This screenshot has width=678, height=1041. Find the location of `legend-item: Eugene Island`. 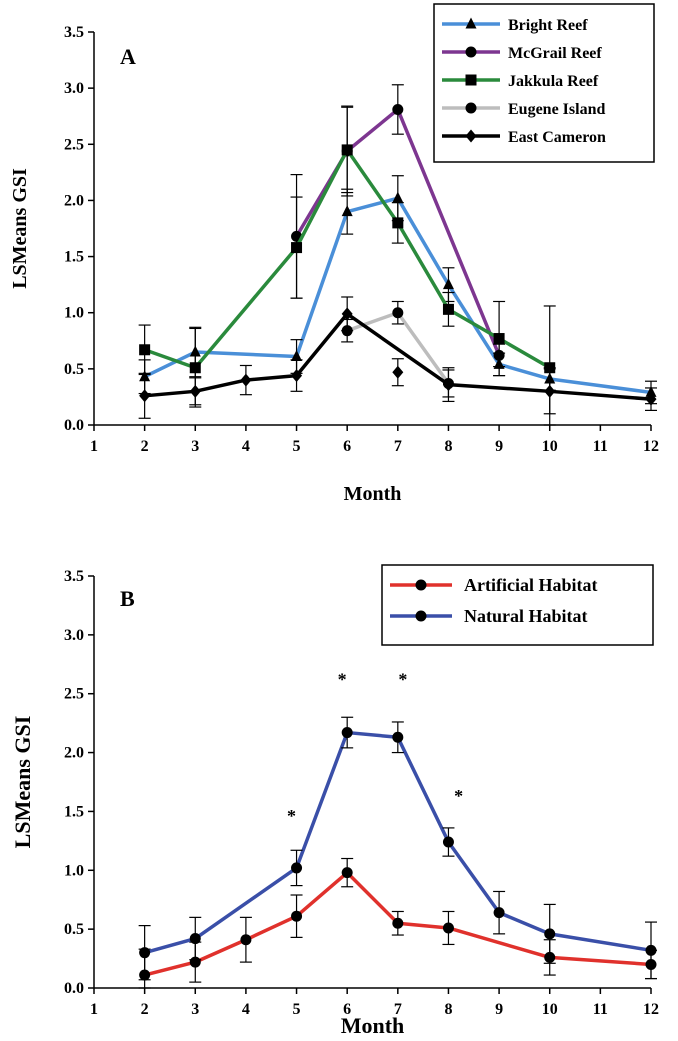

legend-item: Eugene Island is located at coordinates (523, 109).